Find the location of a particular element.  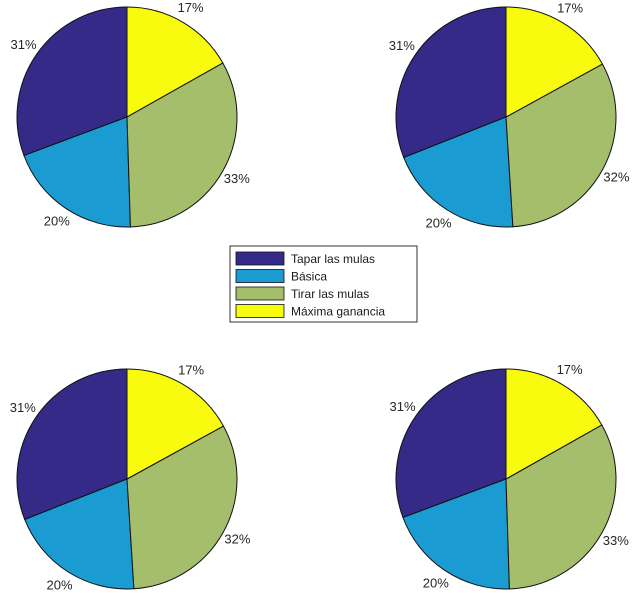

pie-1: 31% 20% 33% 17% is located at coordinates (130, 114).